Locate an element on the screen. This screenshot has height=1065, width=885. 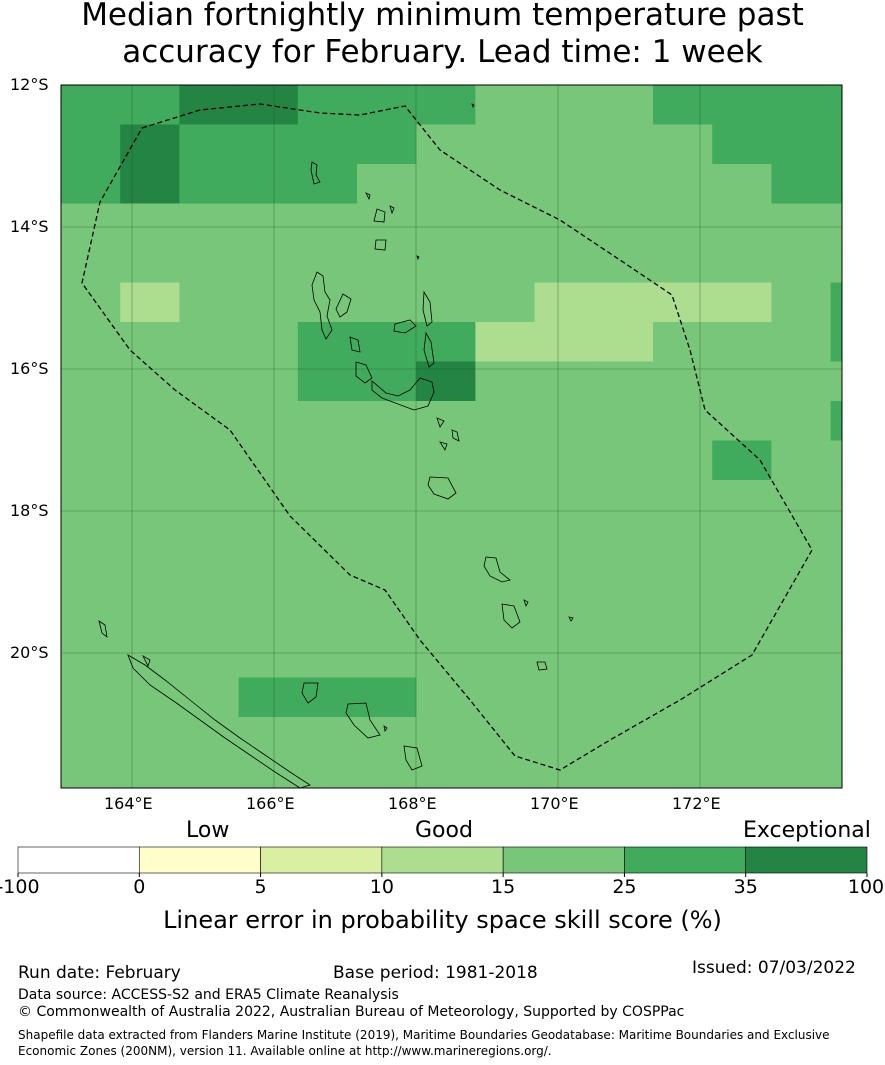
colorbar-tick-label: 10 is located at coordinates (381, 887).